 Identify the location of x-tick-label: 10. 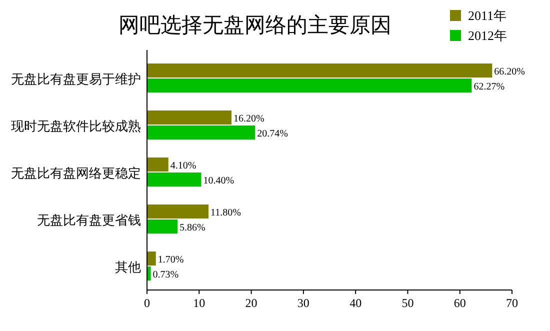
(199, 303).